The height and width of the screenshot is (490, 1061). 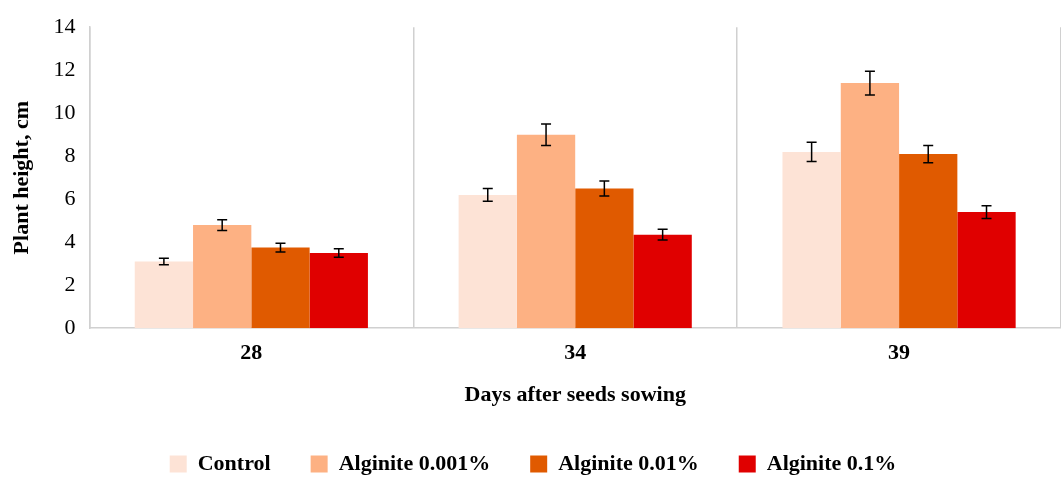 I want to click on y-tick-label: 12, so click(x=64, y=68).